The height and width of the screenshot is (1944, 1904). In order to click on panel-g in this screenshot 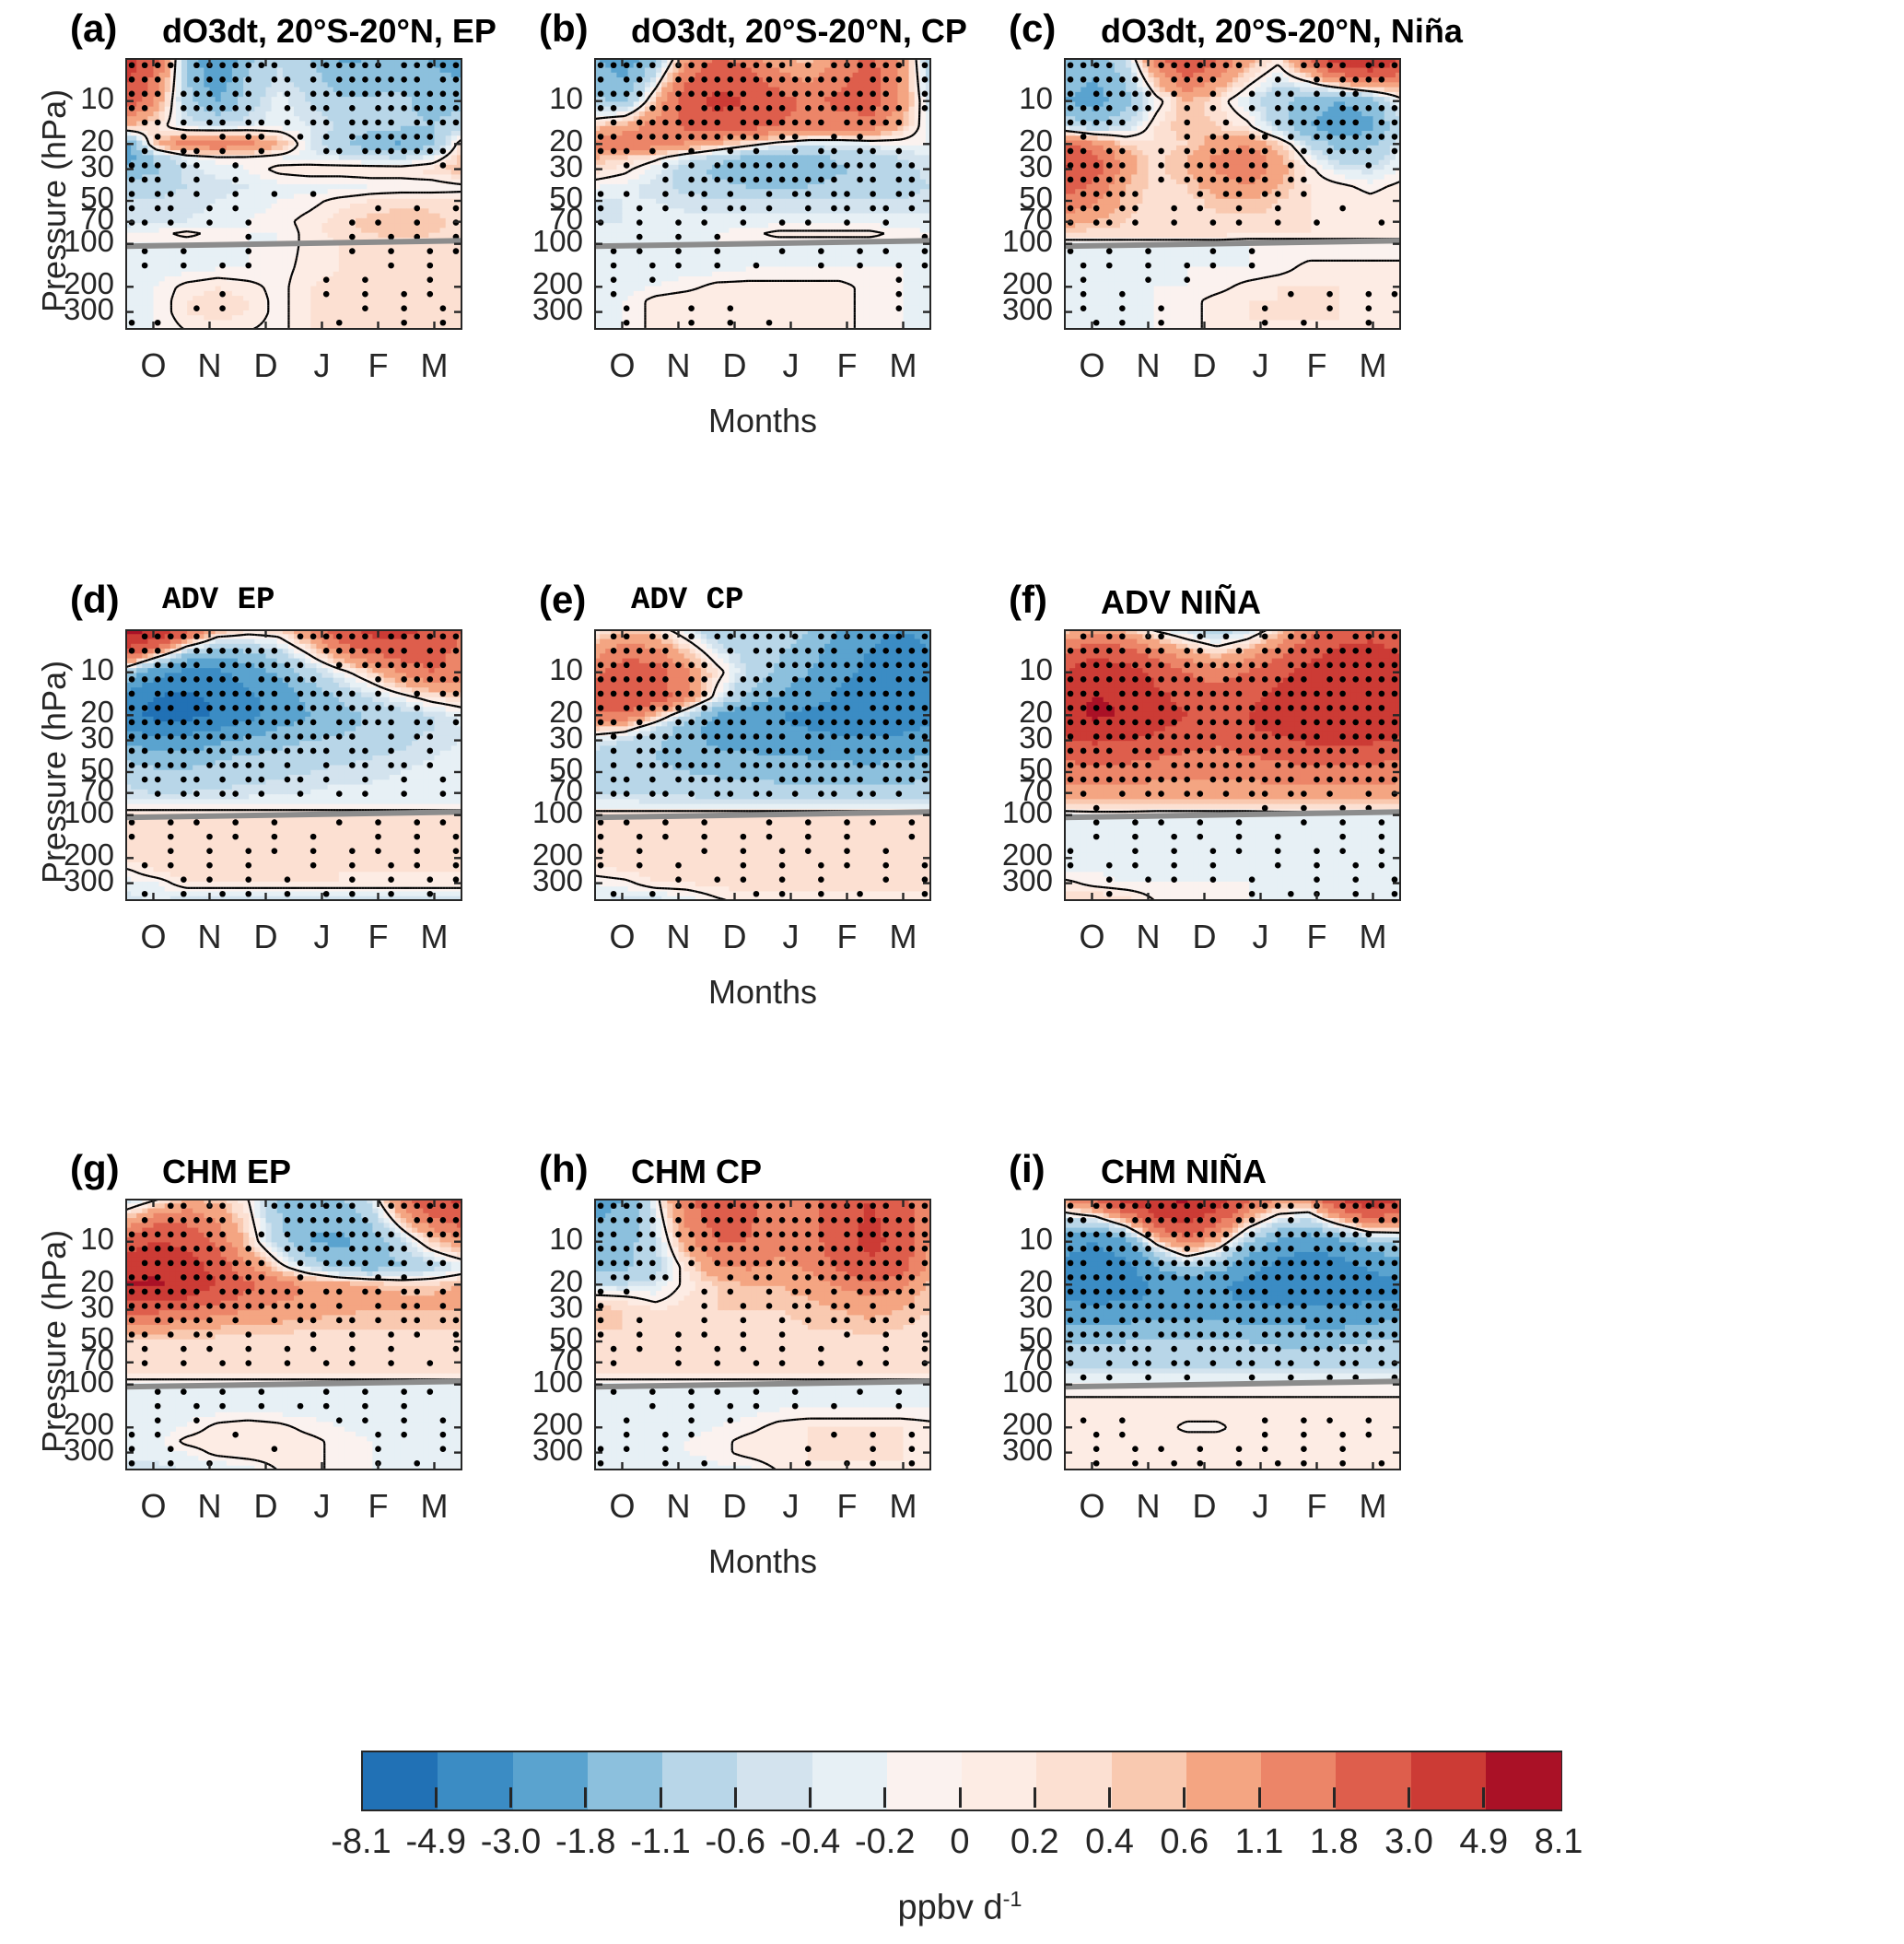, I will do `click(293, 1334)`.